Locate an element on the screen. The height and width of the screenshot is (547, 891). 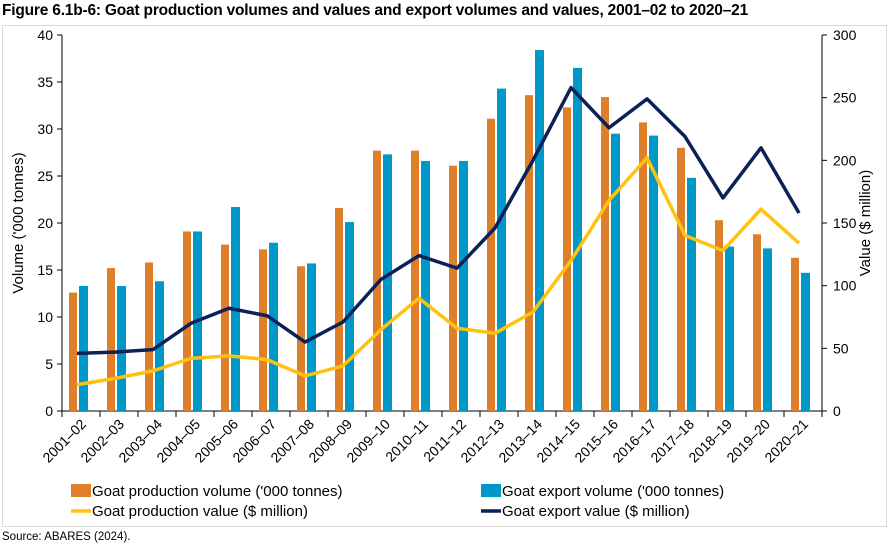
left-tick-label: 5 is located at coordinates (49, 364).